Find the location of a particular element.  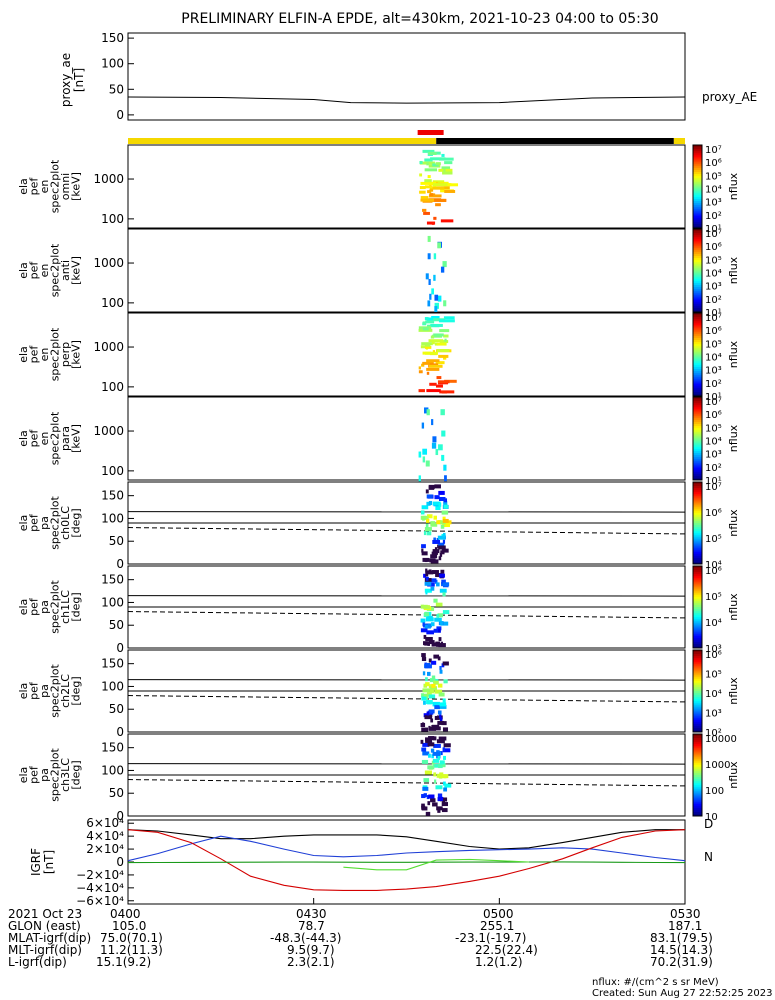

ae-ytick-label: 0 is located at coordinates (120, 115).